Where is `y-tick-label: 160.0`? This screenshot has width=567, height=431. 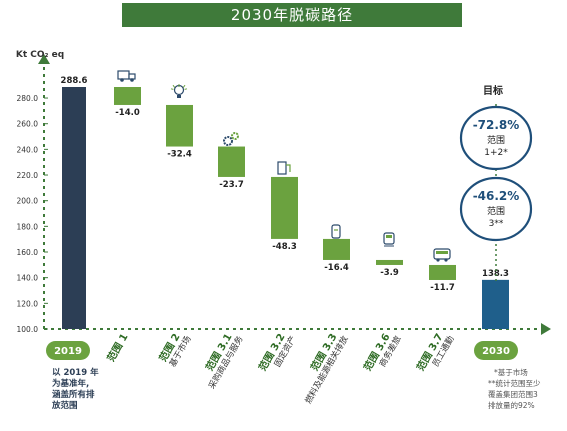
y-tick-label: 160.0 is located at coordinates (28, 252).